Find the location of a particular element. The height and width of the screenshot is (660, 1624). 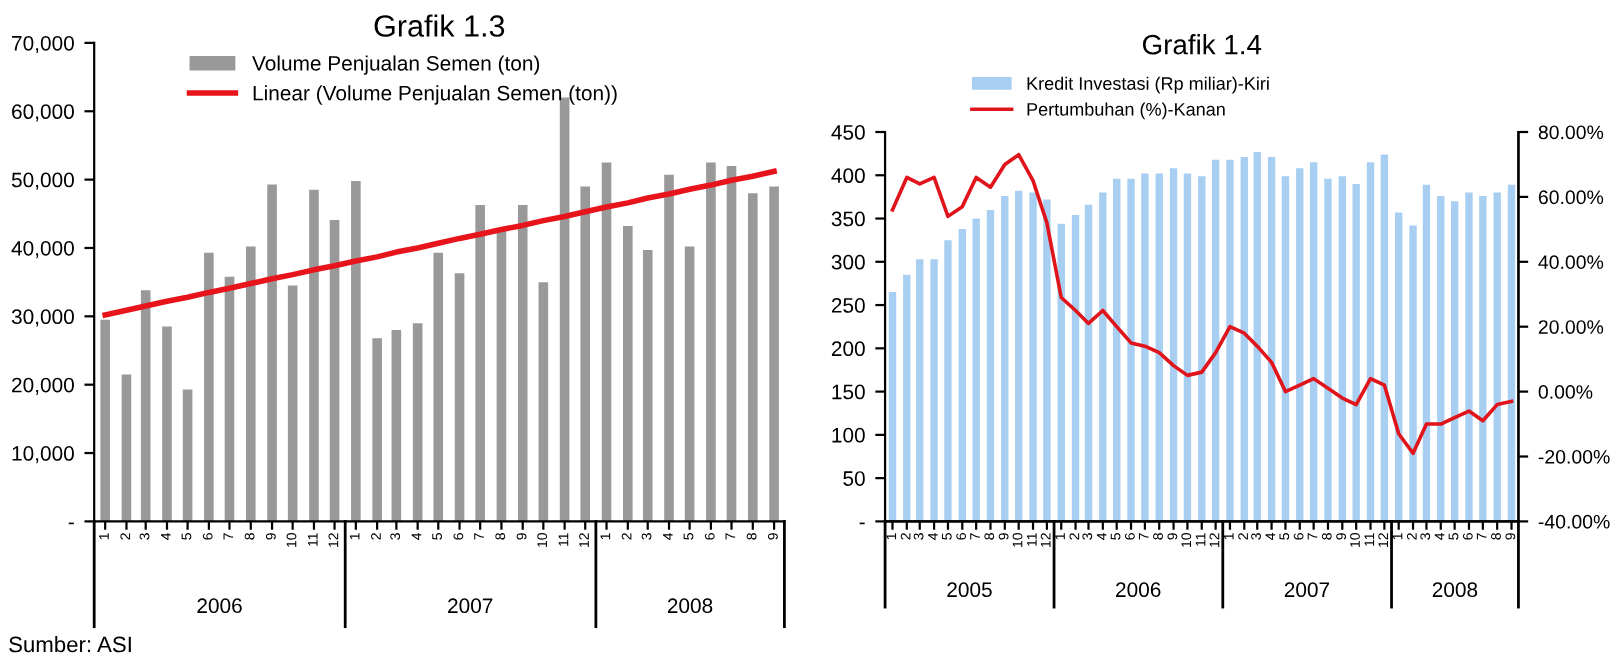

y-tick-label: 70,000 is located at coordinates (43, 44).